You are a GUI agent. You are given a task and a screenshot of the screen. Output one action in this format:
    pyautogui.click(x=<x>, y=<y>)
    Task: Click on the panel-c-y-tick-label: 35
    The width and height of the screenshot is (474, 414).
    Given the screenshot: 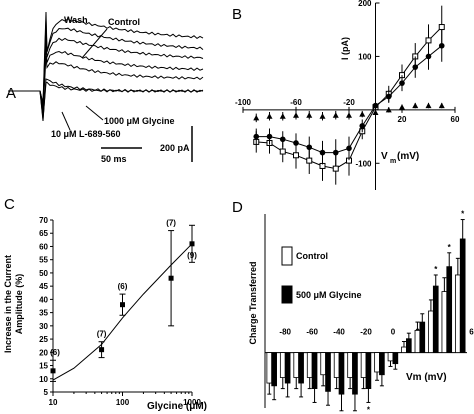 What is the action you would take?
    pyautogui.click(x=43, y=313)
    